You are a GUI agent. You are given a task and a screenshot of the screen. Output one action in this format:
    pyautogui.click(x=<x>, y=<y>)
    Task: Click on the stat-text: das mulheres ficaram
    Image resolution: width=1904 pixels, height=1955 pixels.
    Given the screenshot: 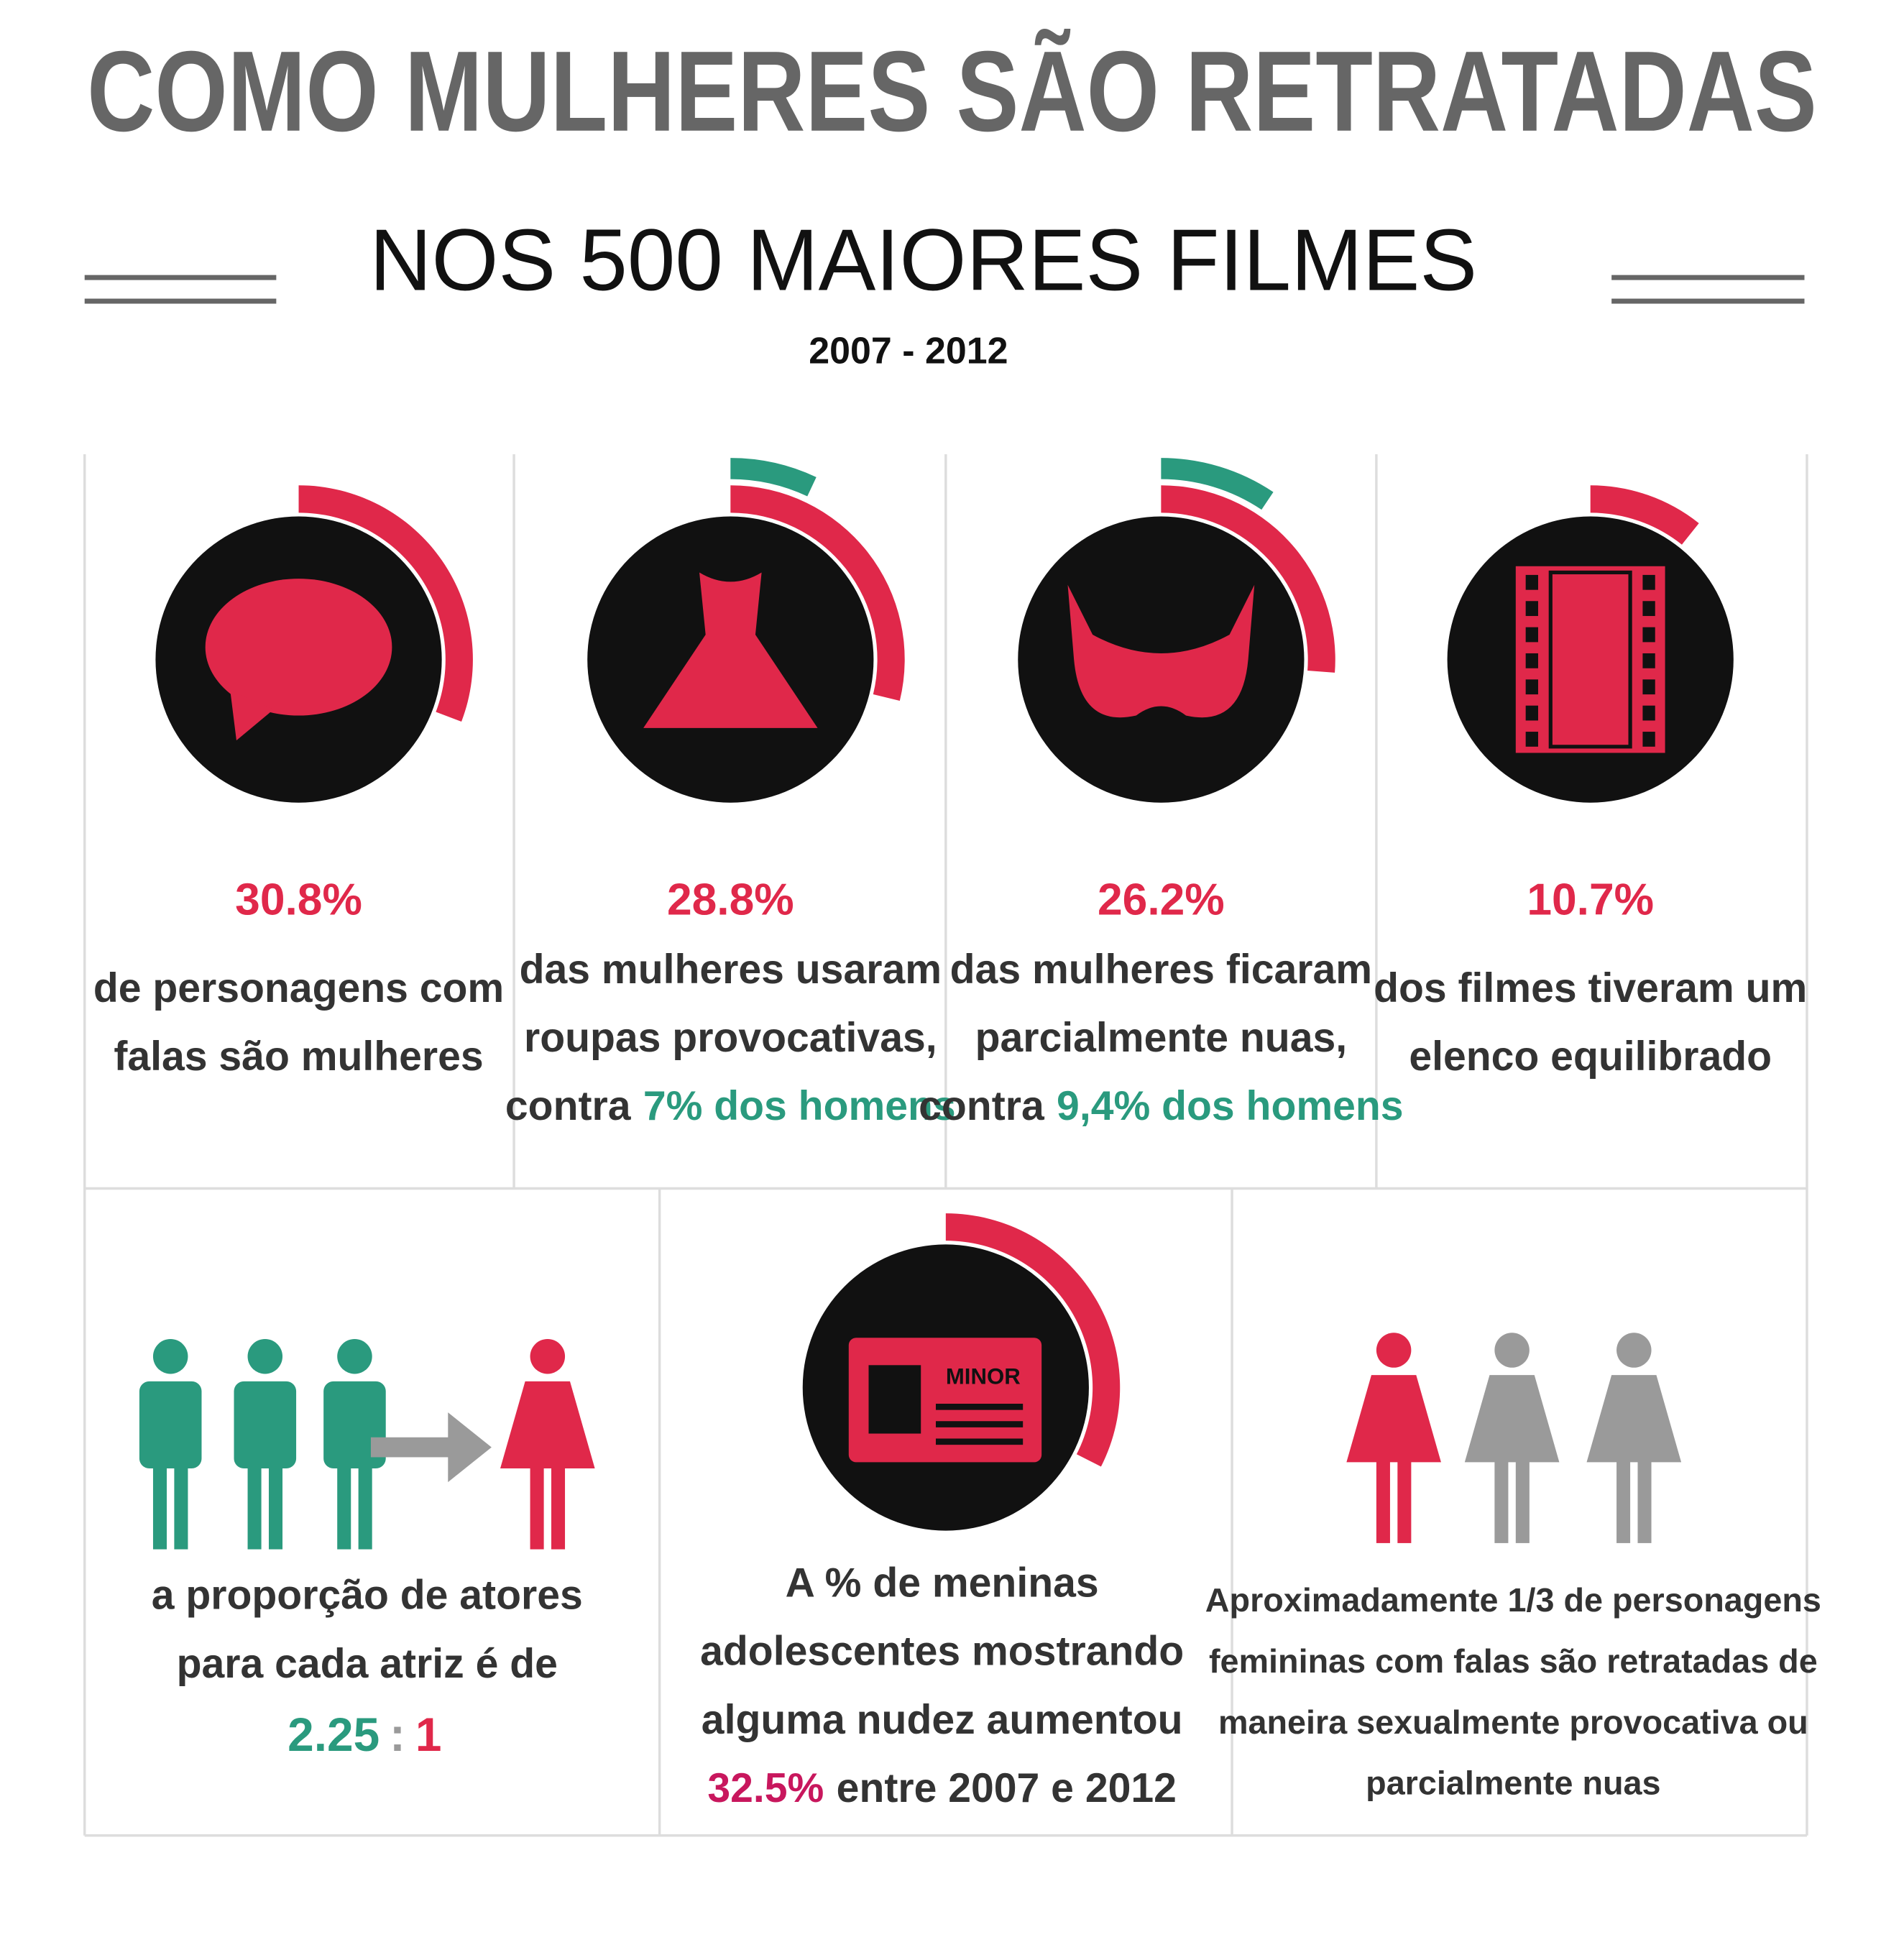 What is the action you would take?
    pyautogui.click(x=1161, y=970)
    